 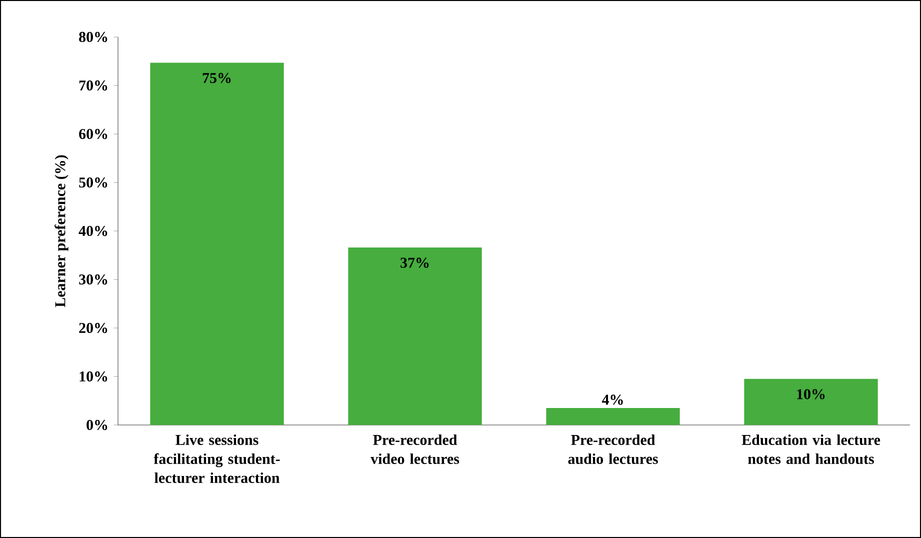 I want to click on y-tick-label: 60%, so click(x=93, y=134).